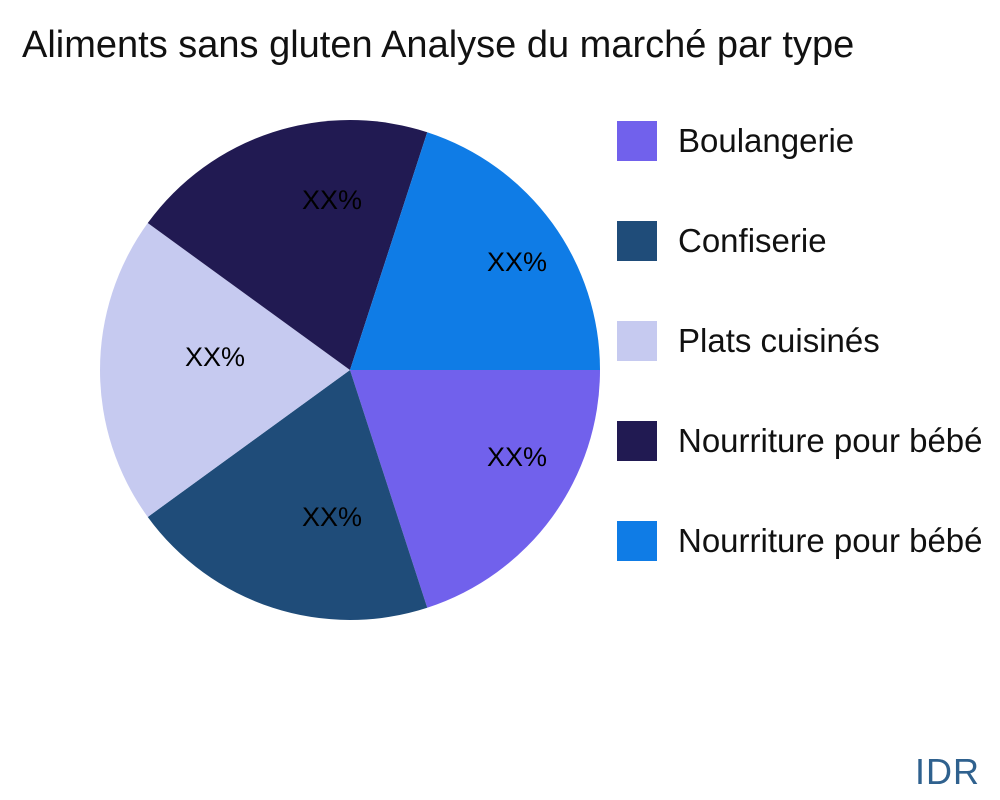 The image size is (1000, 800). I want to click on pie-slice-value-label-3: XX%, so click(332, 200).